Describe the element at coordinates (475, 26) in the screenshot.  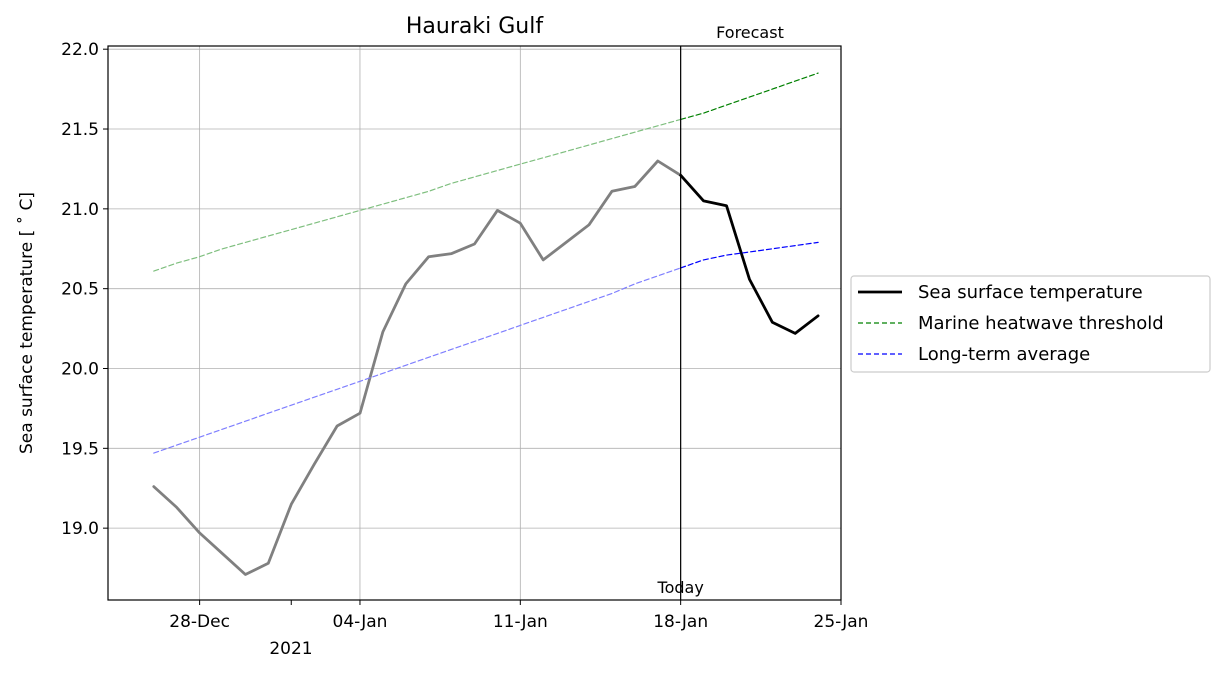
I see `chart-title: Hauraki Gulf` at that location.